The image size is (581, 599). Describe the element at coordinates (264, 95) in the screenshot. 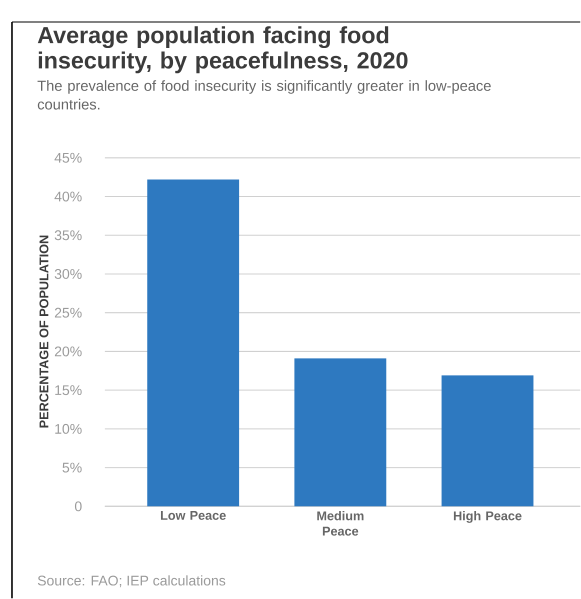

I see `chart-subtitle: The prevalence of food insecurity is significantly greater in low-peace countries.` at that location.